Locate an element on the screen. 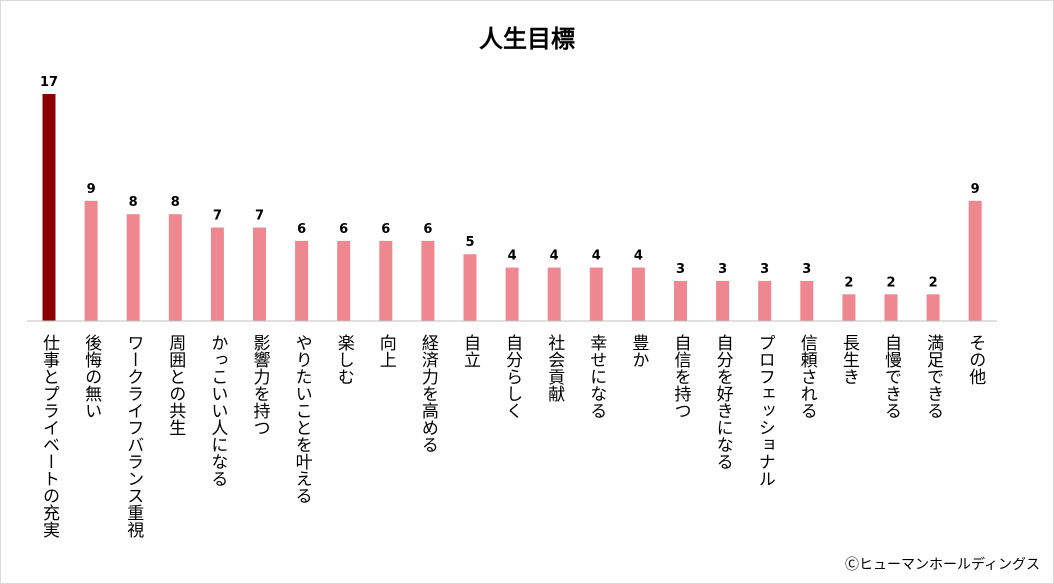 This screenshot has width=1054, height=584. category-label: 社会貢献 is located at coordinates (554, 368).